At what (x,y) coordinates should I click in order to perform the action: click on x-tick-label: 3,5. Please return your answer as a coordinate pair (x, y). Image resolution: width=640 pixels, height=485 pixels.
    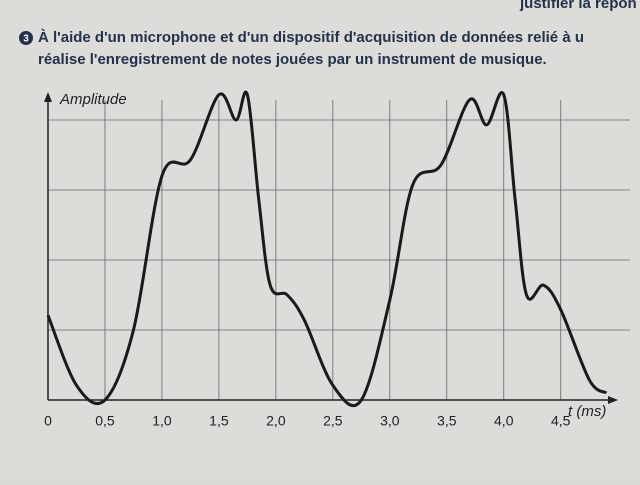
    Looking at the image, I should click on (447, 421).